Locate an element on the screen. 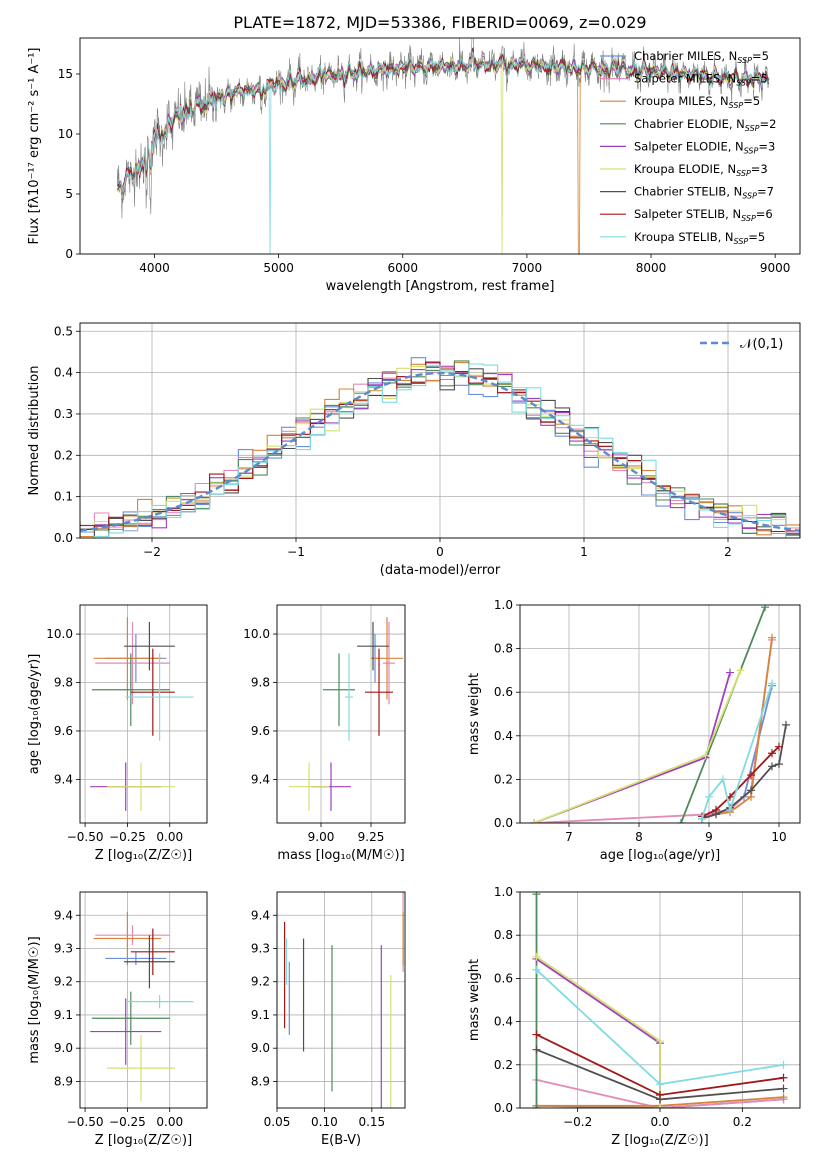 The width and height of the screenshot is (819, 1170). legend-label: Chabrier ELODIE, N is located at coordinates (689, 124).